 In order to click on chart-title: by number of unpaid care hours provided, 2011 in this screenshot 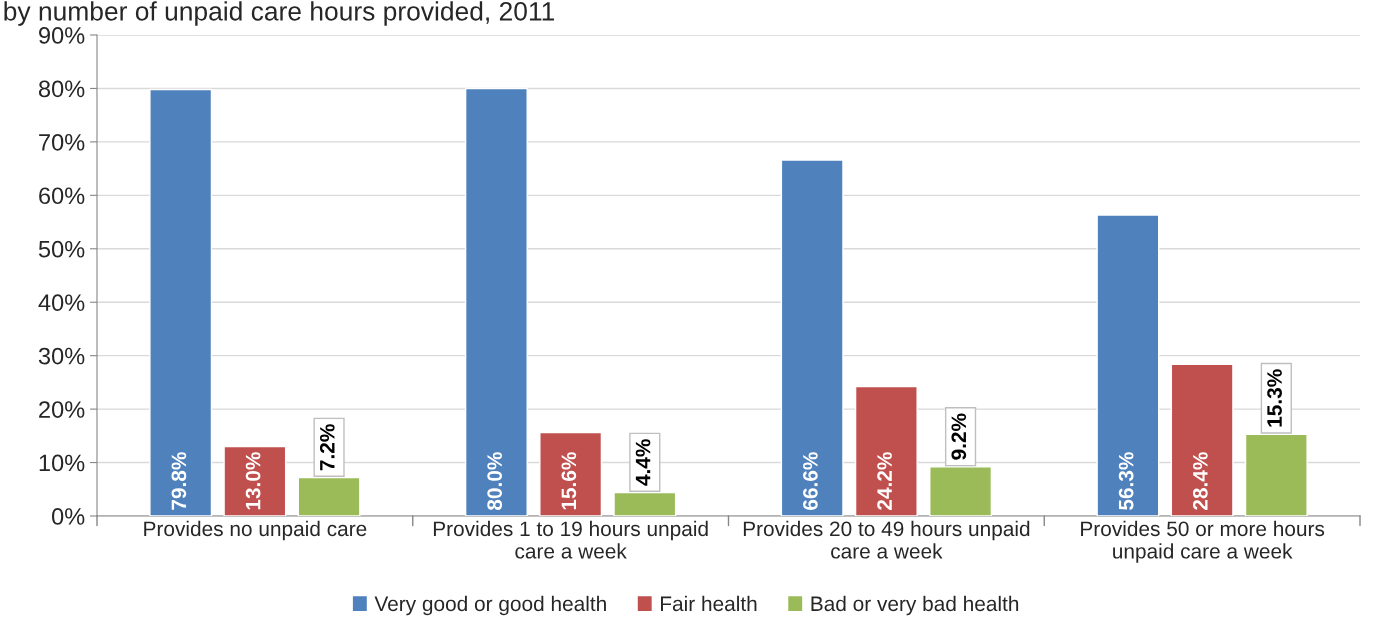, I will do `click(279, 13)`.